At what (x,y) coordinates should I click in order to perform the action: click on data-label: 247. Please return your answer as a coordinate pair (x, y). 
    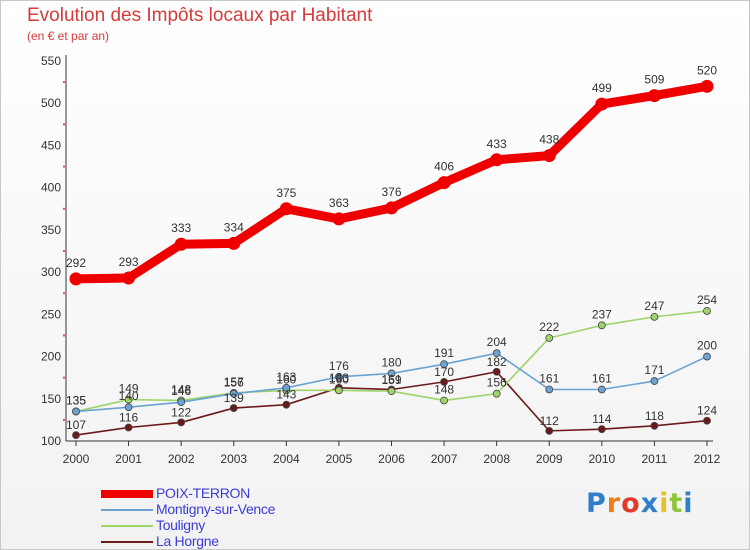
    Looking at the image, I should click on (654, 306).